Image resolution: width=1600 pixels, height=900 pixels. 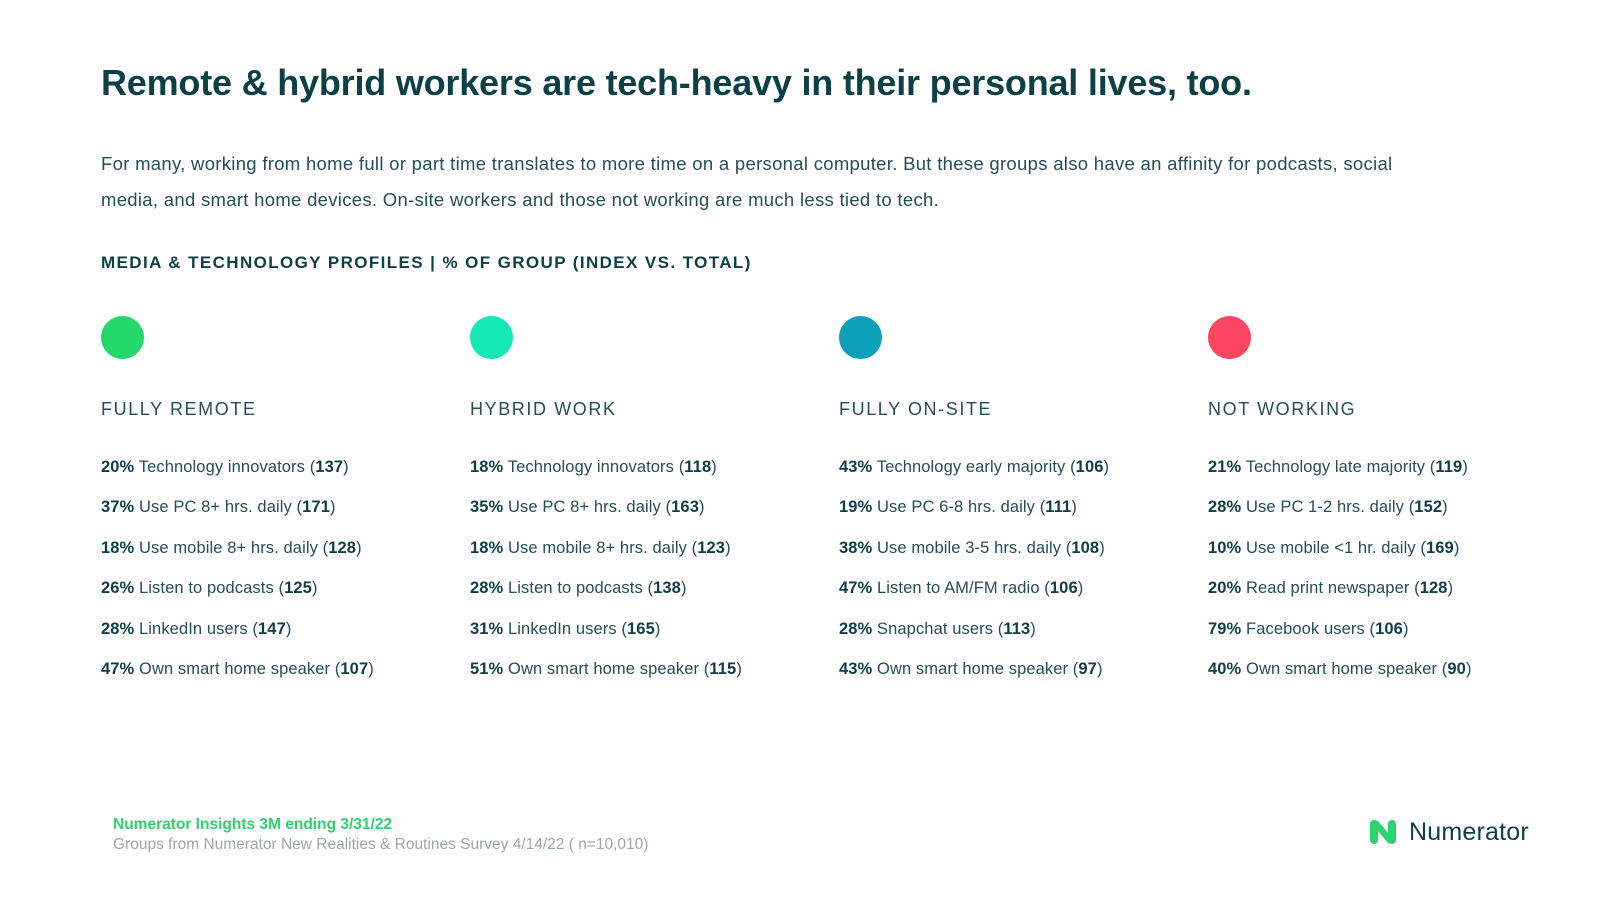 What do you see at coordinates (543, 409) in the screenshot?
I see `group-name: HYBRID WORK` at bounding box center [543, 409].